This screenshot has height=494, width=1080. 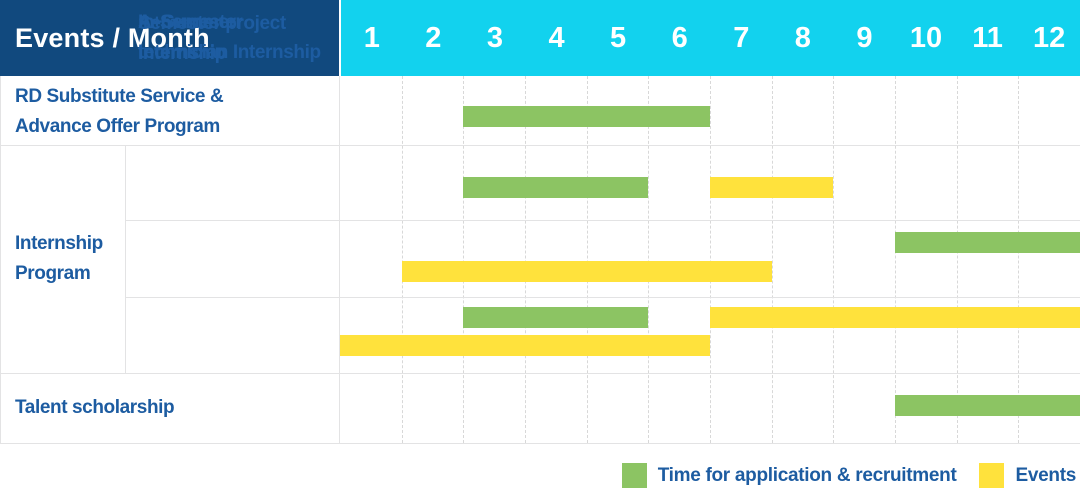 I want to click on row-label-line: Advance Offer Program, so click(x=117, y=126).